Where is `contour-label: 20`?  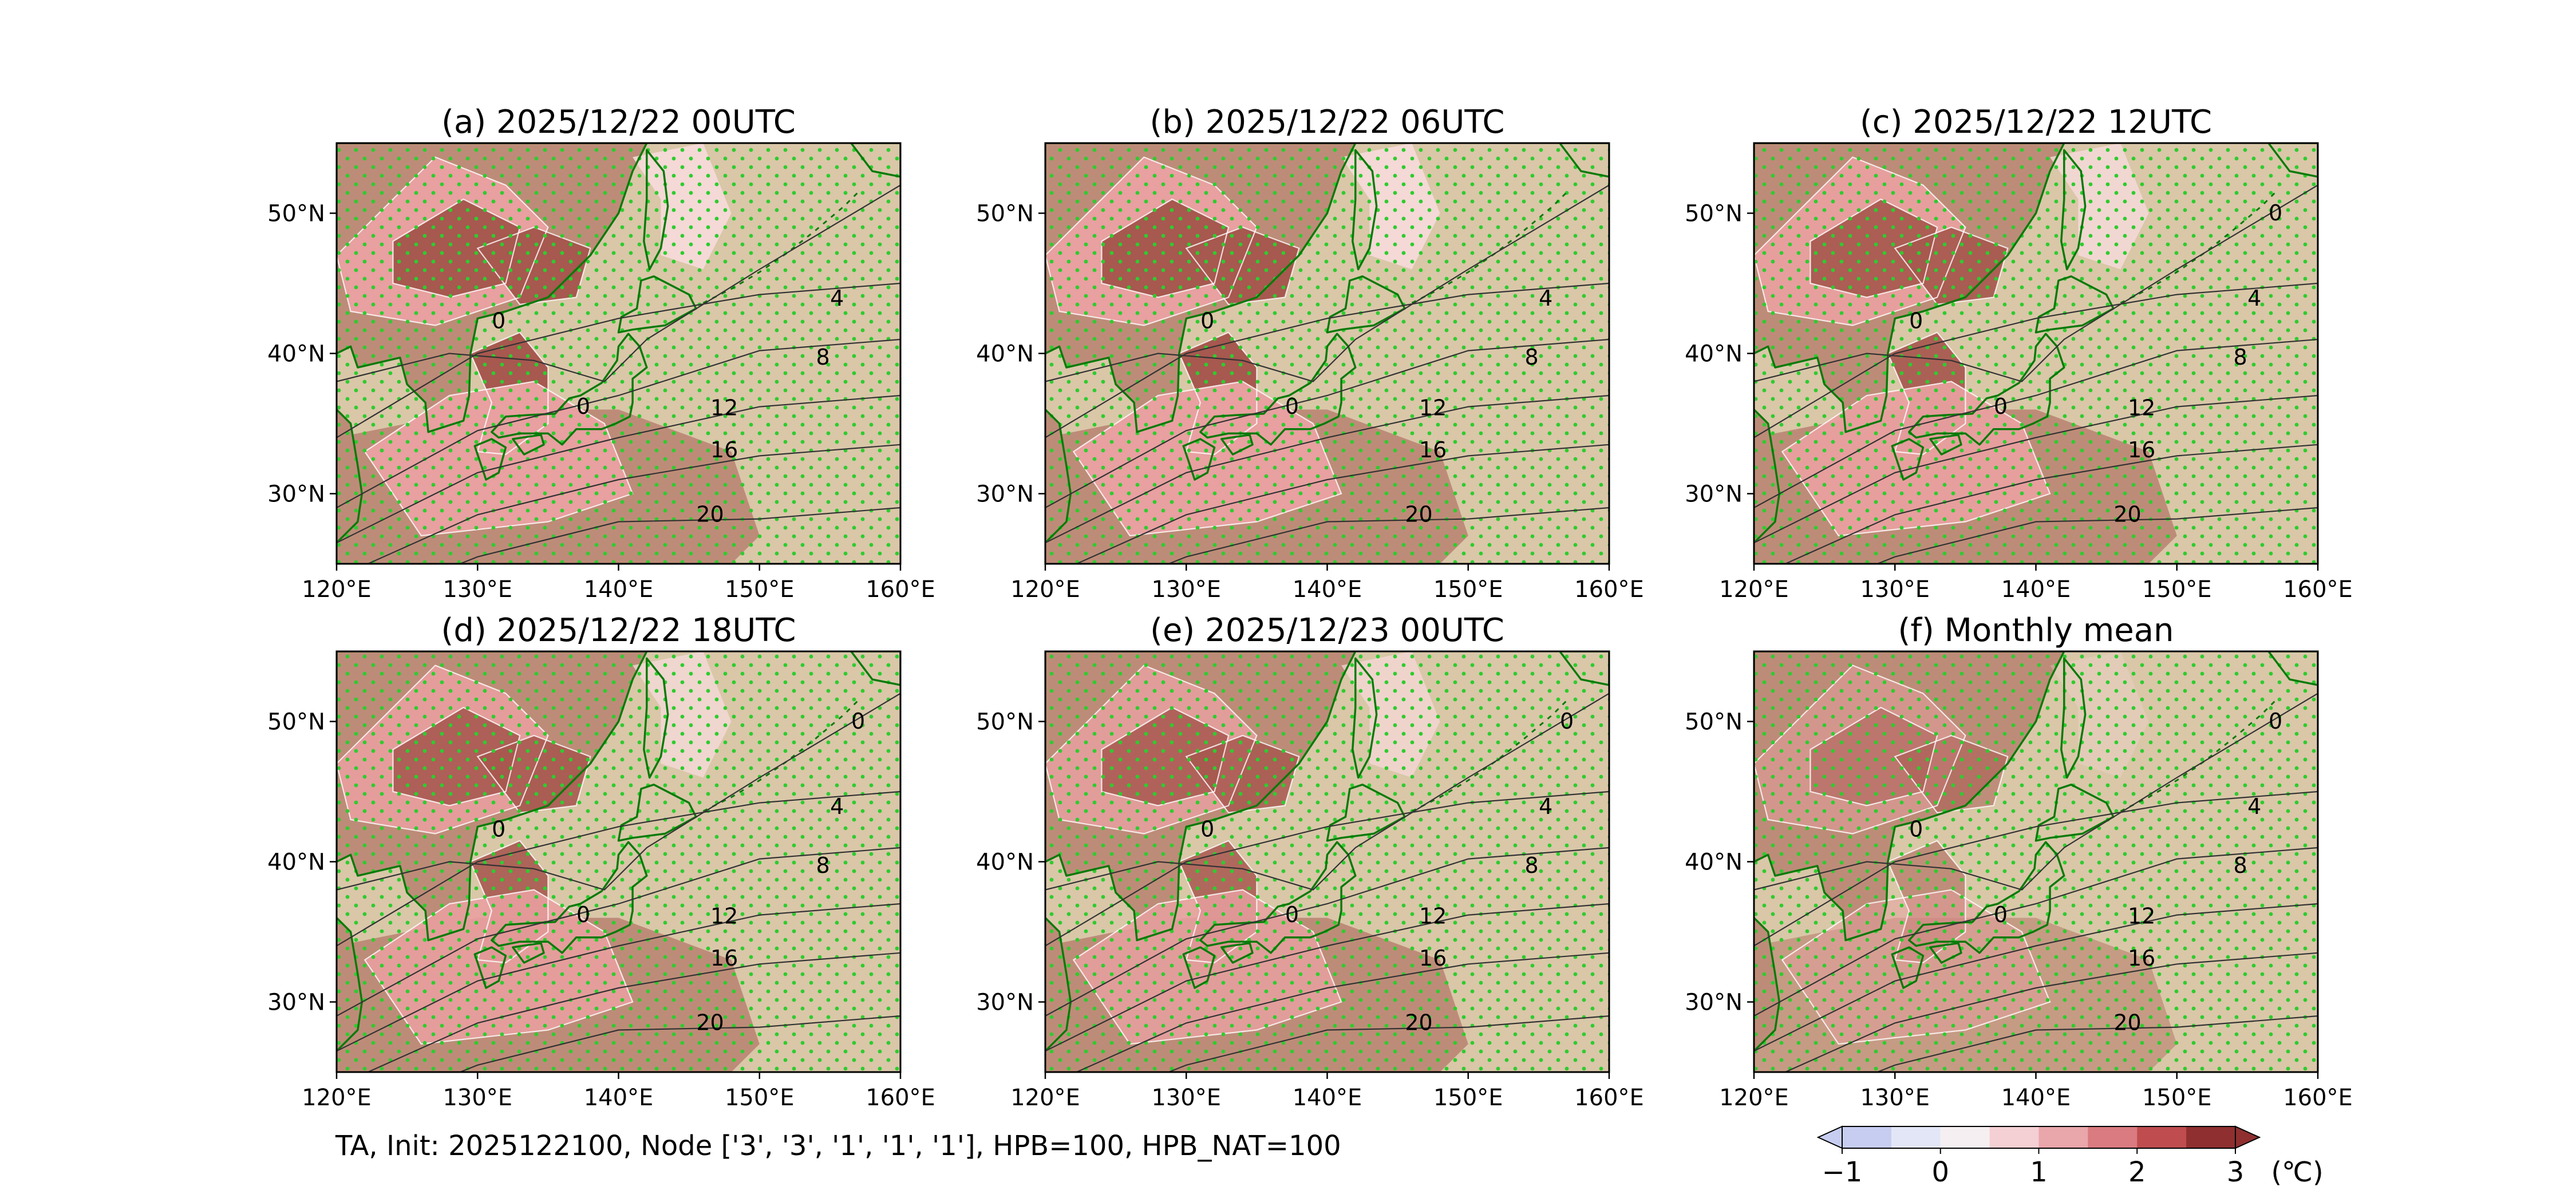 contour-label: 20 is located at coordinates (710, 1022).